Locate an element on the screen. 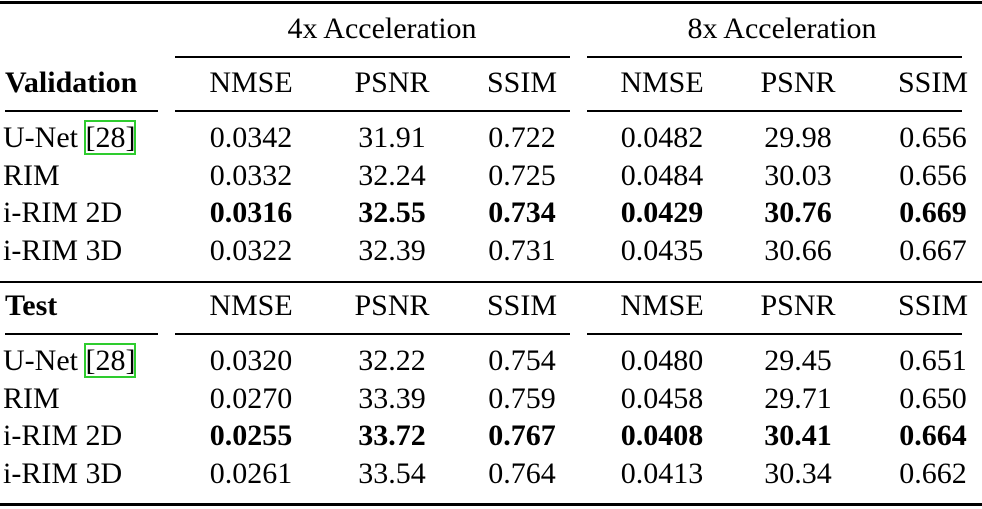  cell: 0.725 is located at coordinates (522, 175).